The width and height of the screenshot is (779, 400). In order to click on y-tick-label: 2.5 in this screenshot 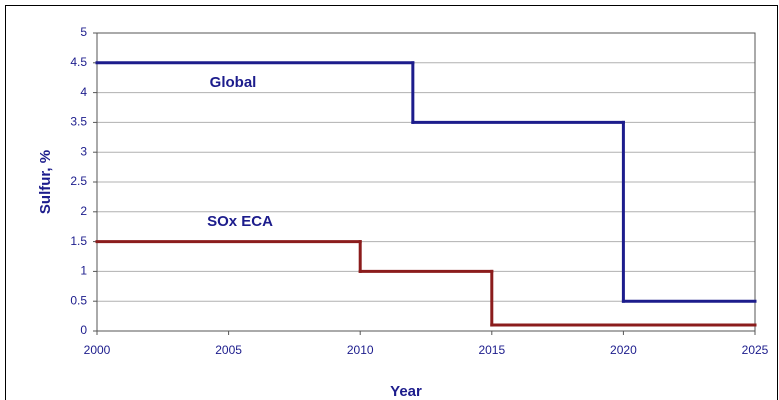, I will do `click(78, 181)`.